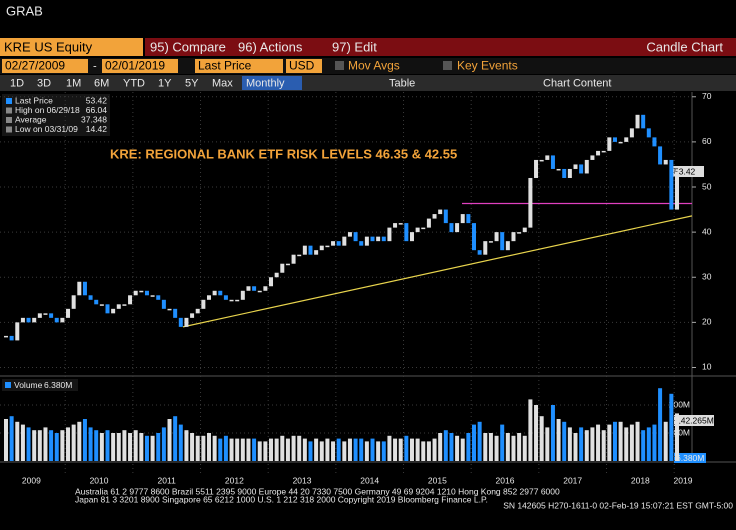  Describe the element at coordinates (684, 46) in the screenshot. I see `view-name: Candle Chart` at that location.